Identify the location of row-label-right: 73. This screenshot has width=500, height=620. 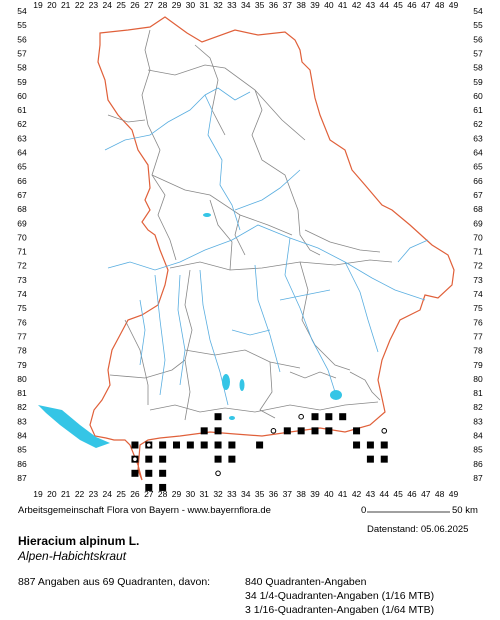
(478, 280).